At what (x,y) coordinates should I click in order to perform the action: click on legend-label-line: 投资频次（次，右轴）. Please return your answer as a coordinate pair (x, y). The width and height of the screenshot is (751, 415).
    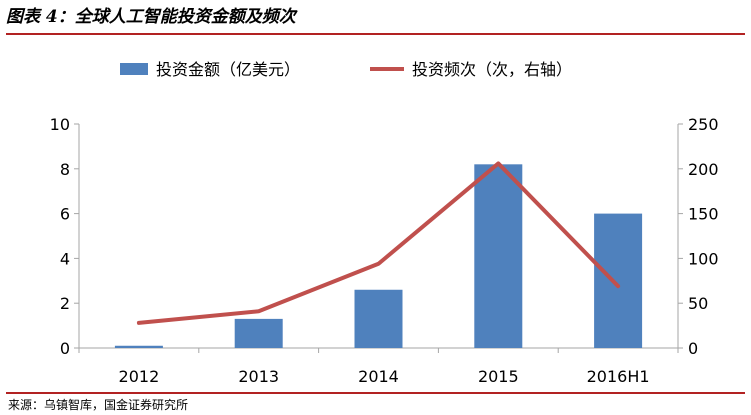
    Looking at the image, I should click on (492, 69).